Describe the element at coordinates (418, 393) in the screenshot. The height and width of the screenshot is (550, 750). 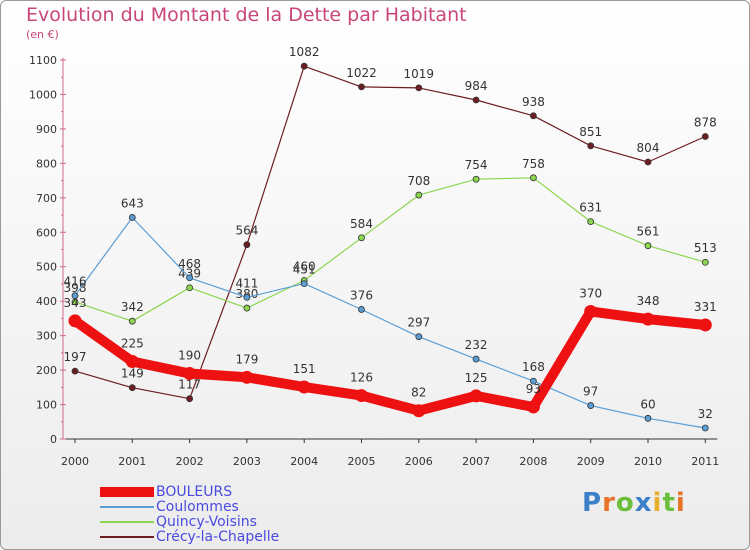
I see `data-label: 82` at that location.